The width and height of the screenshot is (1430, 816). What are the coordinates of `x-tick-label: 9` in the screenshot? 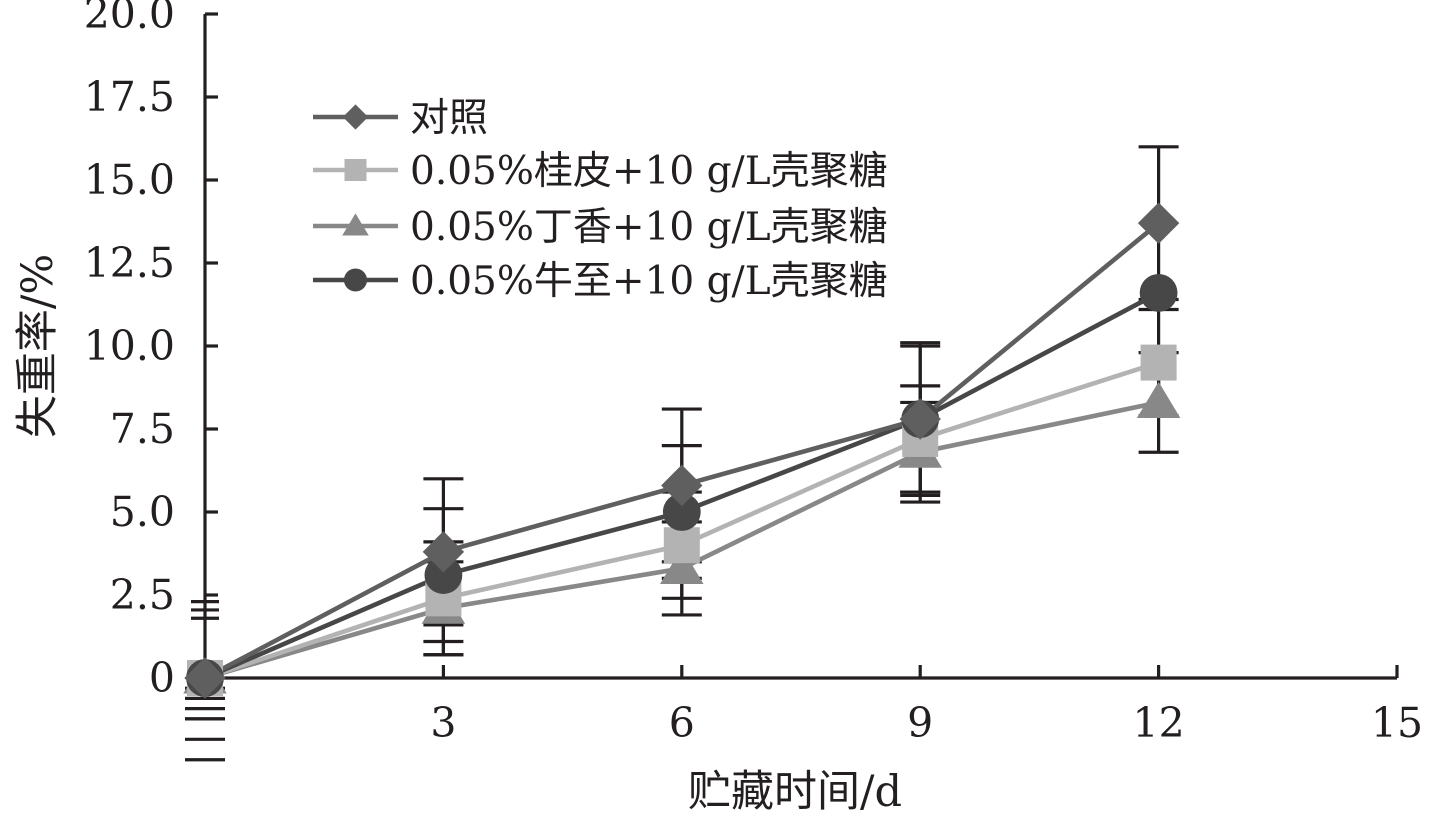 It's located at (920, 723).